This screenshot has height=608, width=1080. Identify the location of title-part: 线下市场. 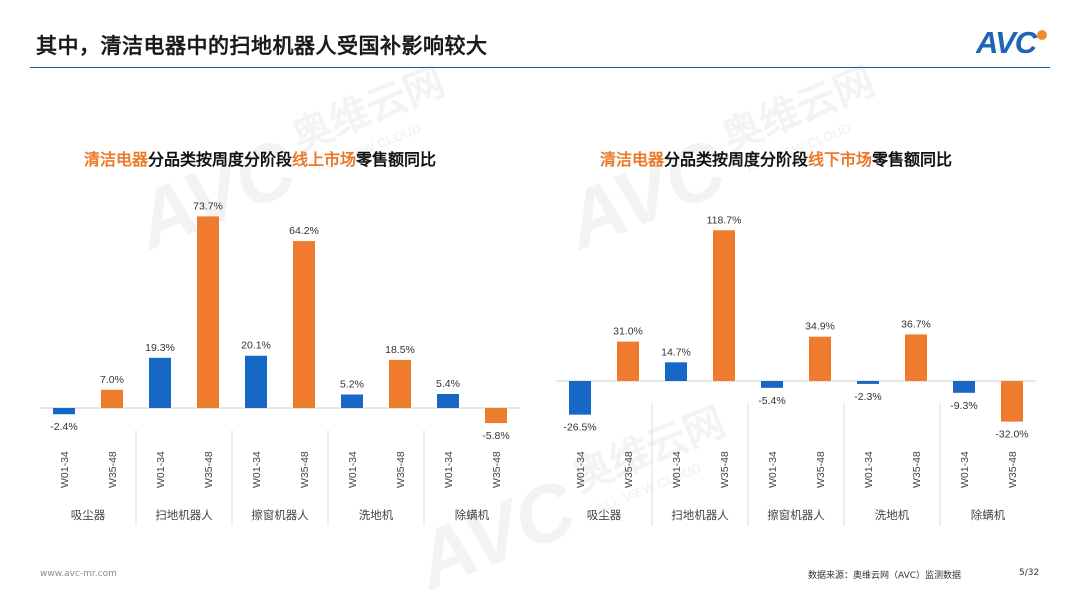
(840, 159).